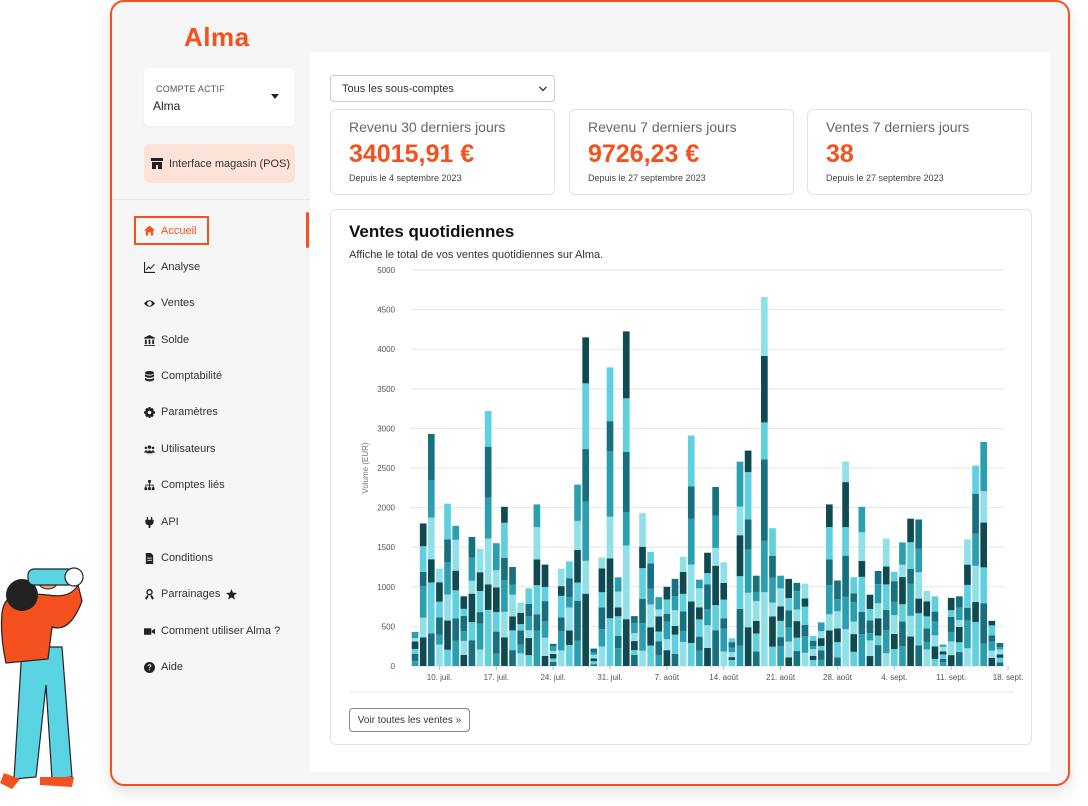  What do you see at coordinates (149, 448) in the screenshot?
I see `users-icon` at bounding box center [149, 448].